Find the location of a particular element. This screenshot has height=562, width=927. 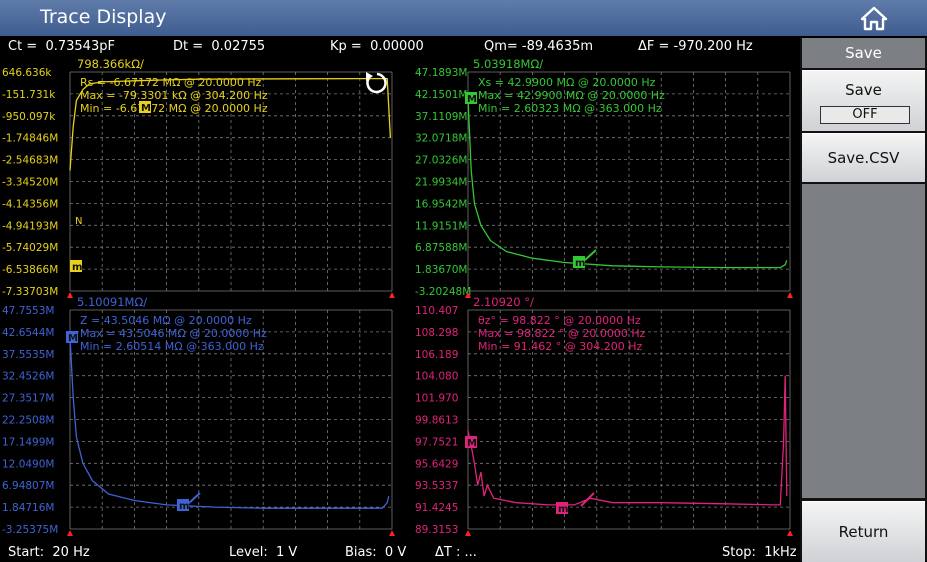

panel4-min-marker-box is located at coordinates (562, 508).